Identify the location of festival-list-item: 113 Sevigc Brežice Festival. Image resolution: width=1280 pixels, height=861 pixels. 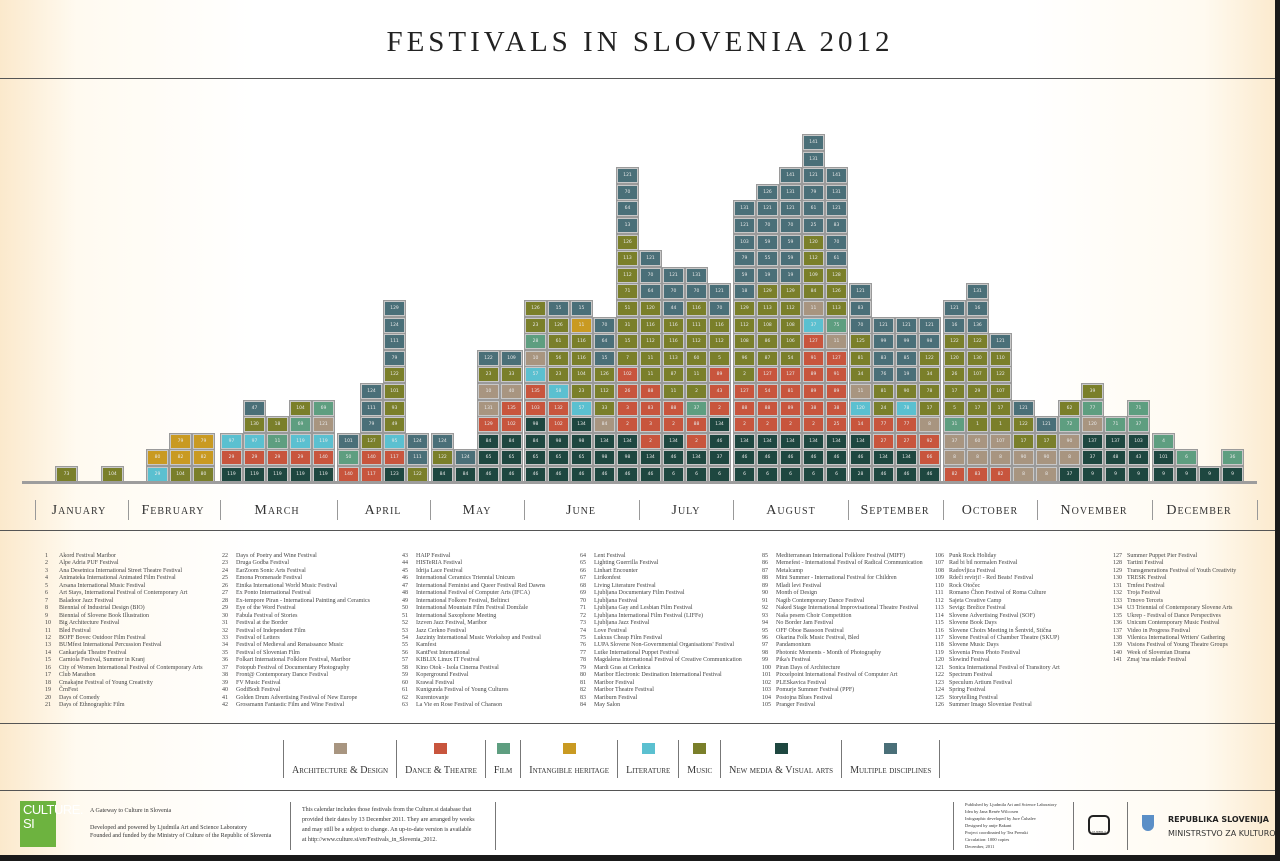
(997, 608).